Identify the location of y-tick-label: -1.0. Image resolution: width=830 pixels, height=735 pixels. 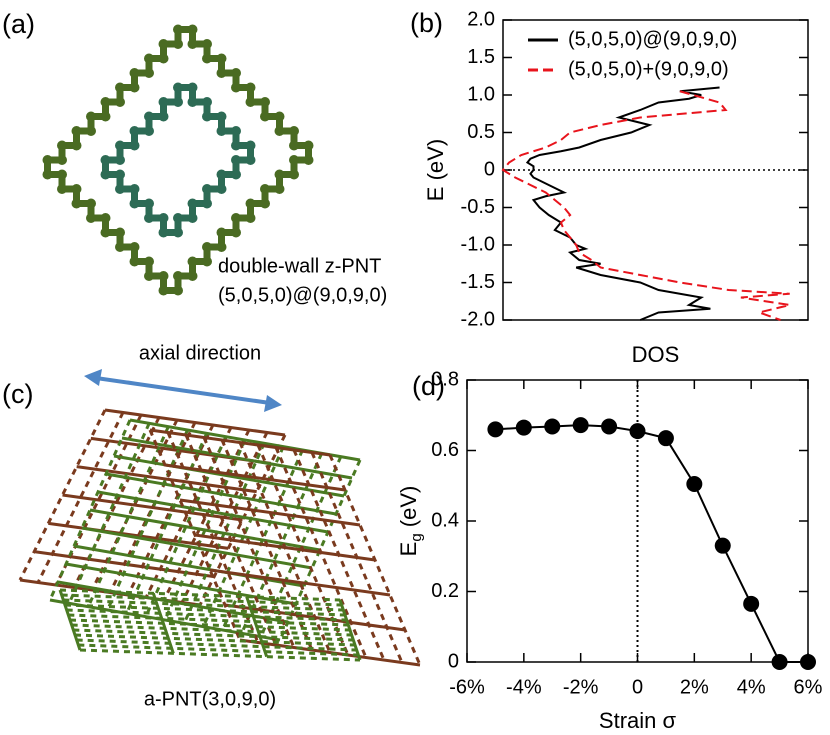
(478, 244).